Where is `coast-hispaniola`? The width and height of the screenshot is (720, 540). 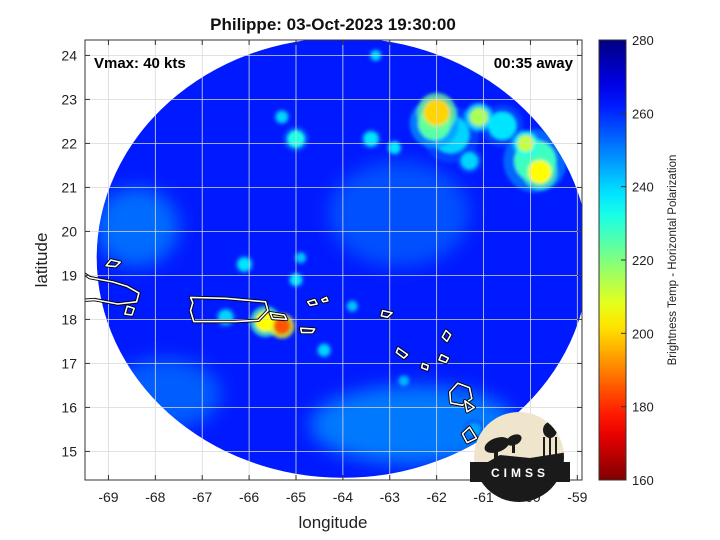
coast-hispaniola is located at coordinates (112, 289).